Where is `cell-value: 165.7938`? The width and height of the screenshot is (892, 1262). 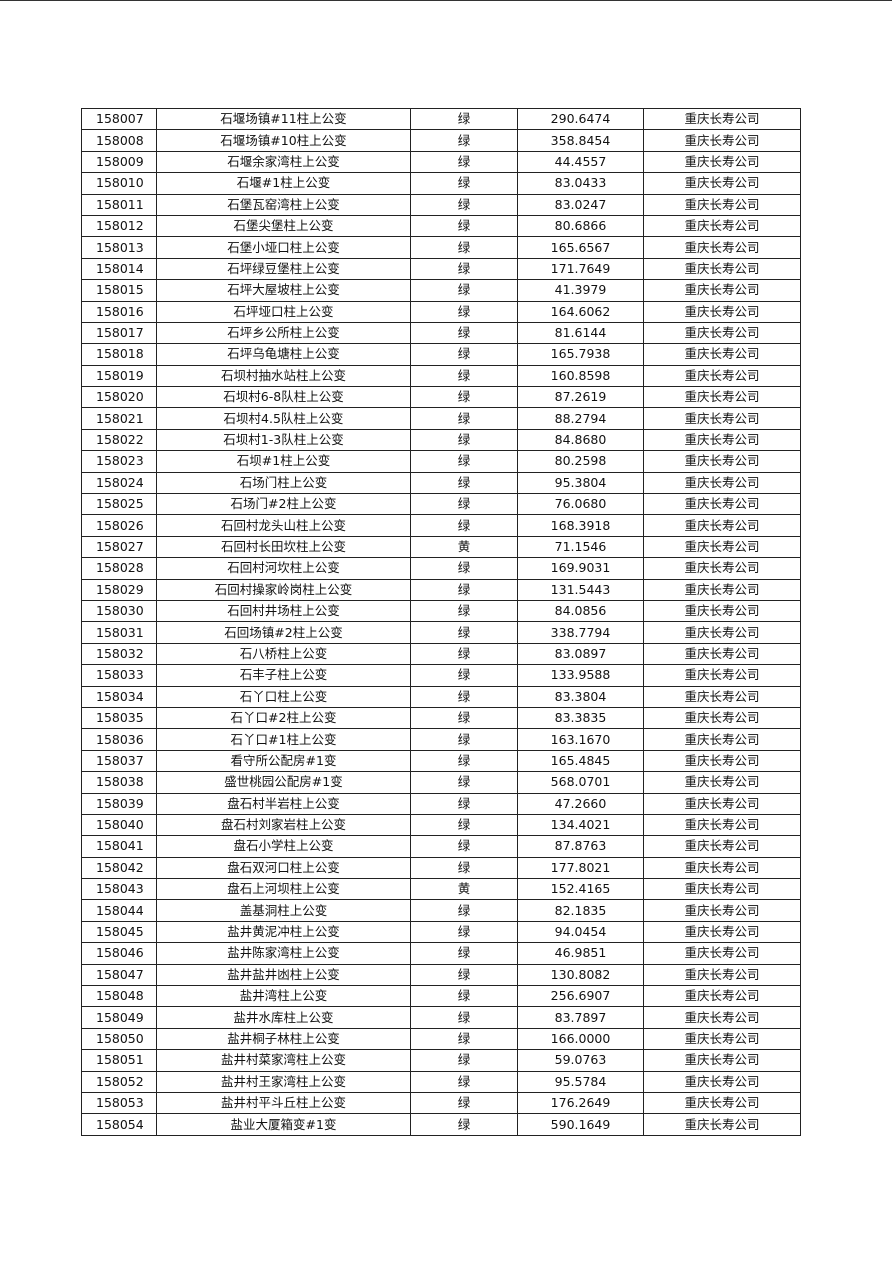
cell-value: 165.7938 is located at coordinates (580, 354).